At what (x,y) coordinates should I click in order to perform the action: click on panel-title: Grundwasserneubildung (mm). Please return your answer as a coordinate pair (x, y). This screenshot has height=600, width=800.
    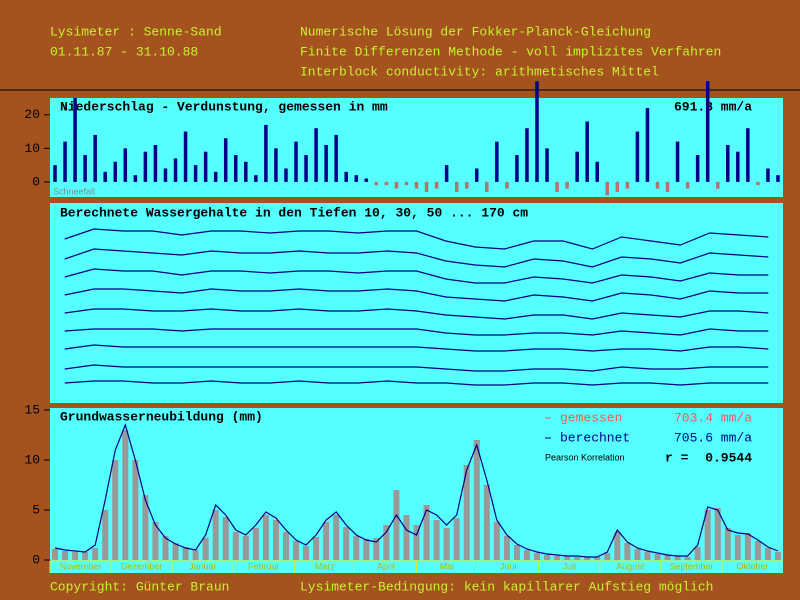
    Looking at the image, I should click on (161, 416).